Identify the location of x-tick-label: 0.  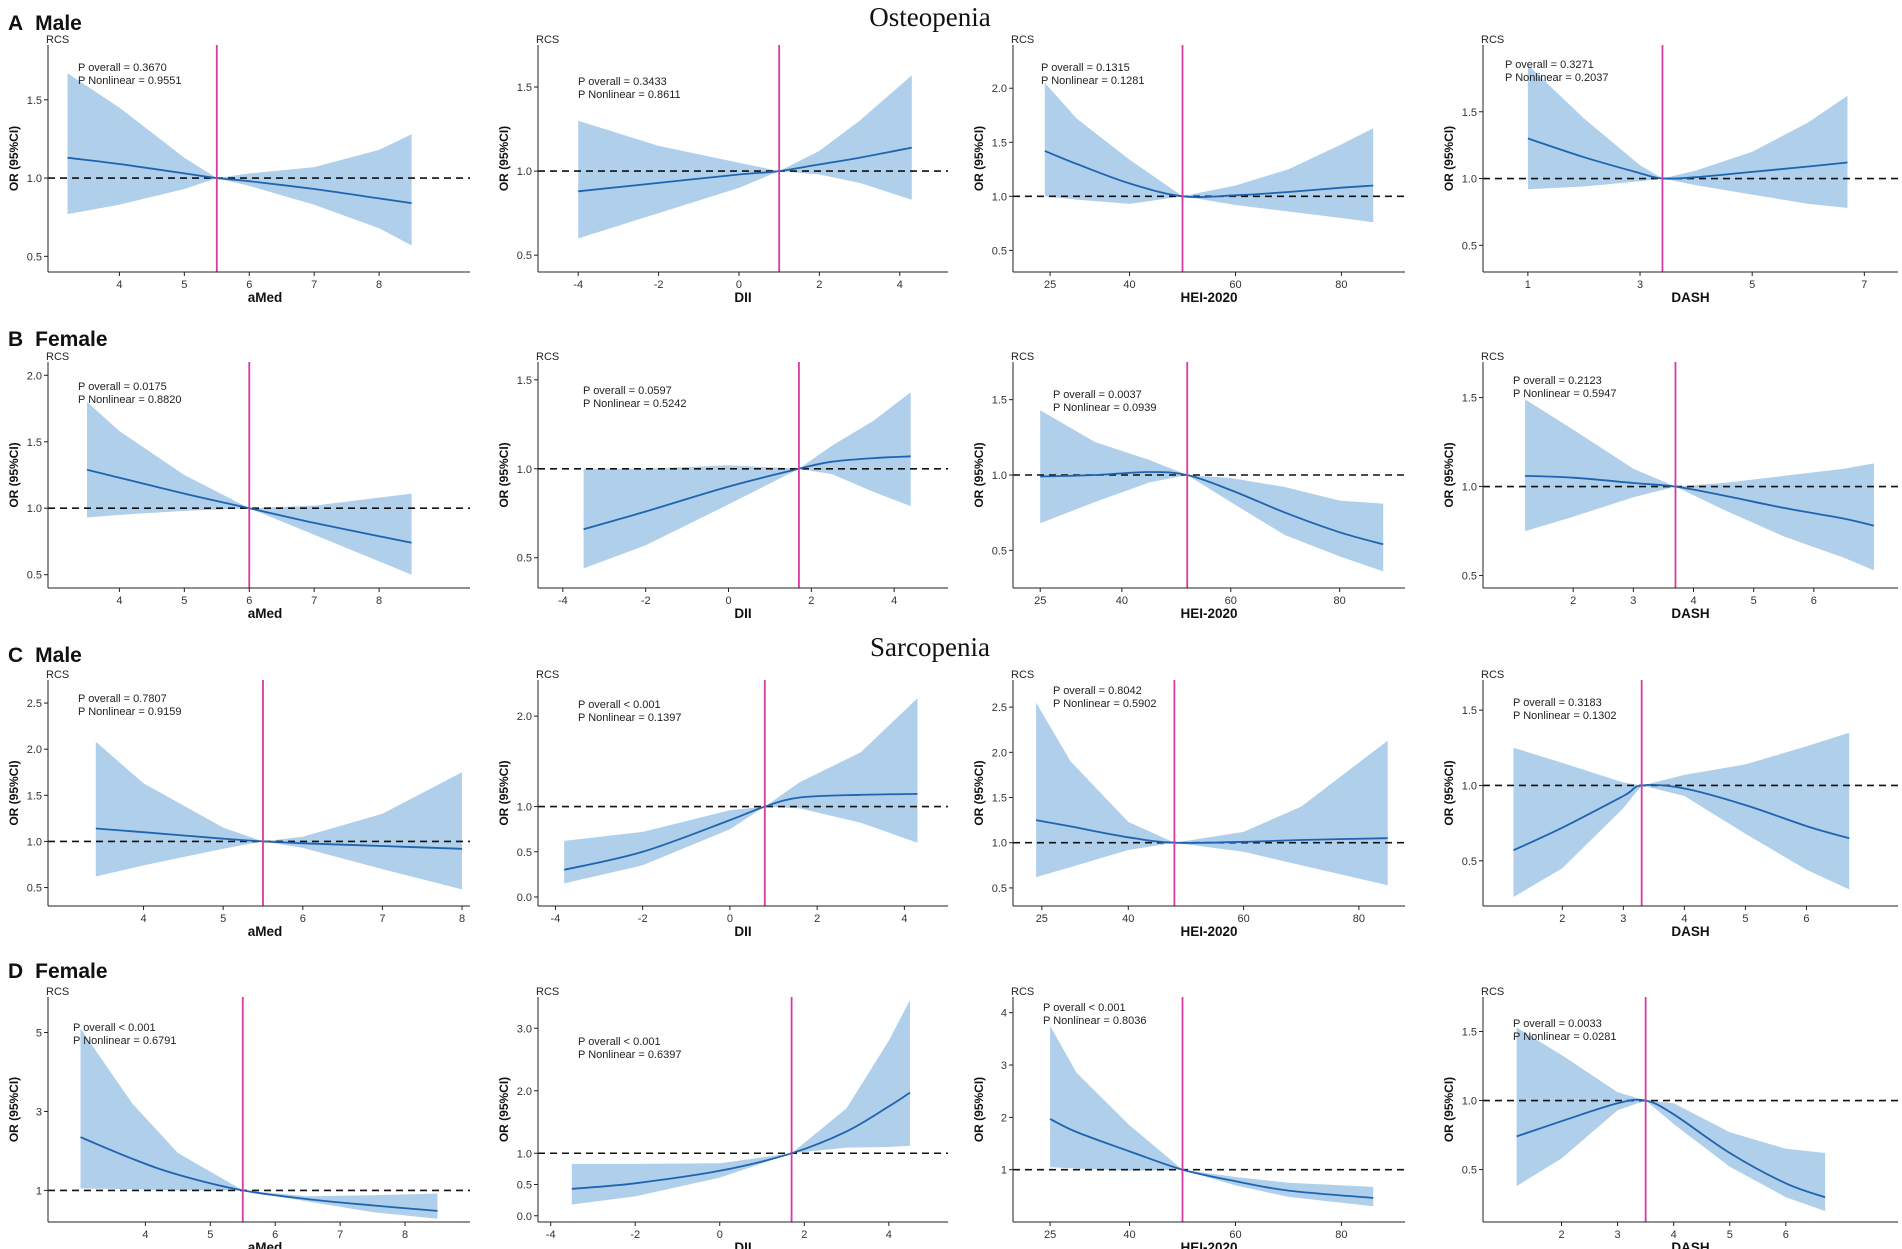
(720, 1235).